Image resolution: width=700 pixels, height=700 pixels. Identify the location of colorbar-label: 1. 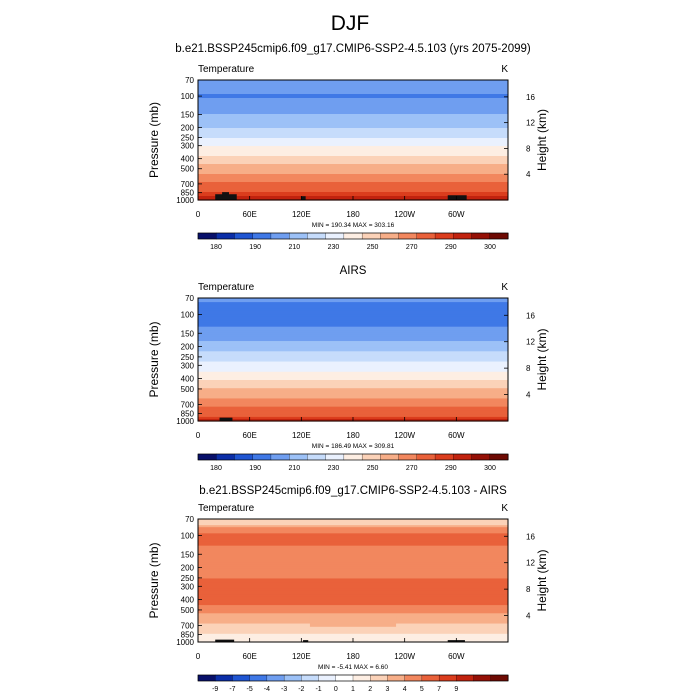
(353, 689).